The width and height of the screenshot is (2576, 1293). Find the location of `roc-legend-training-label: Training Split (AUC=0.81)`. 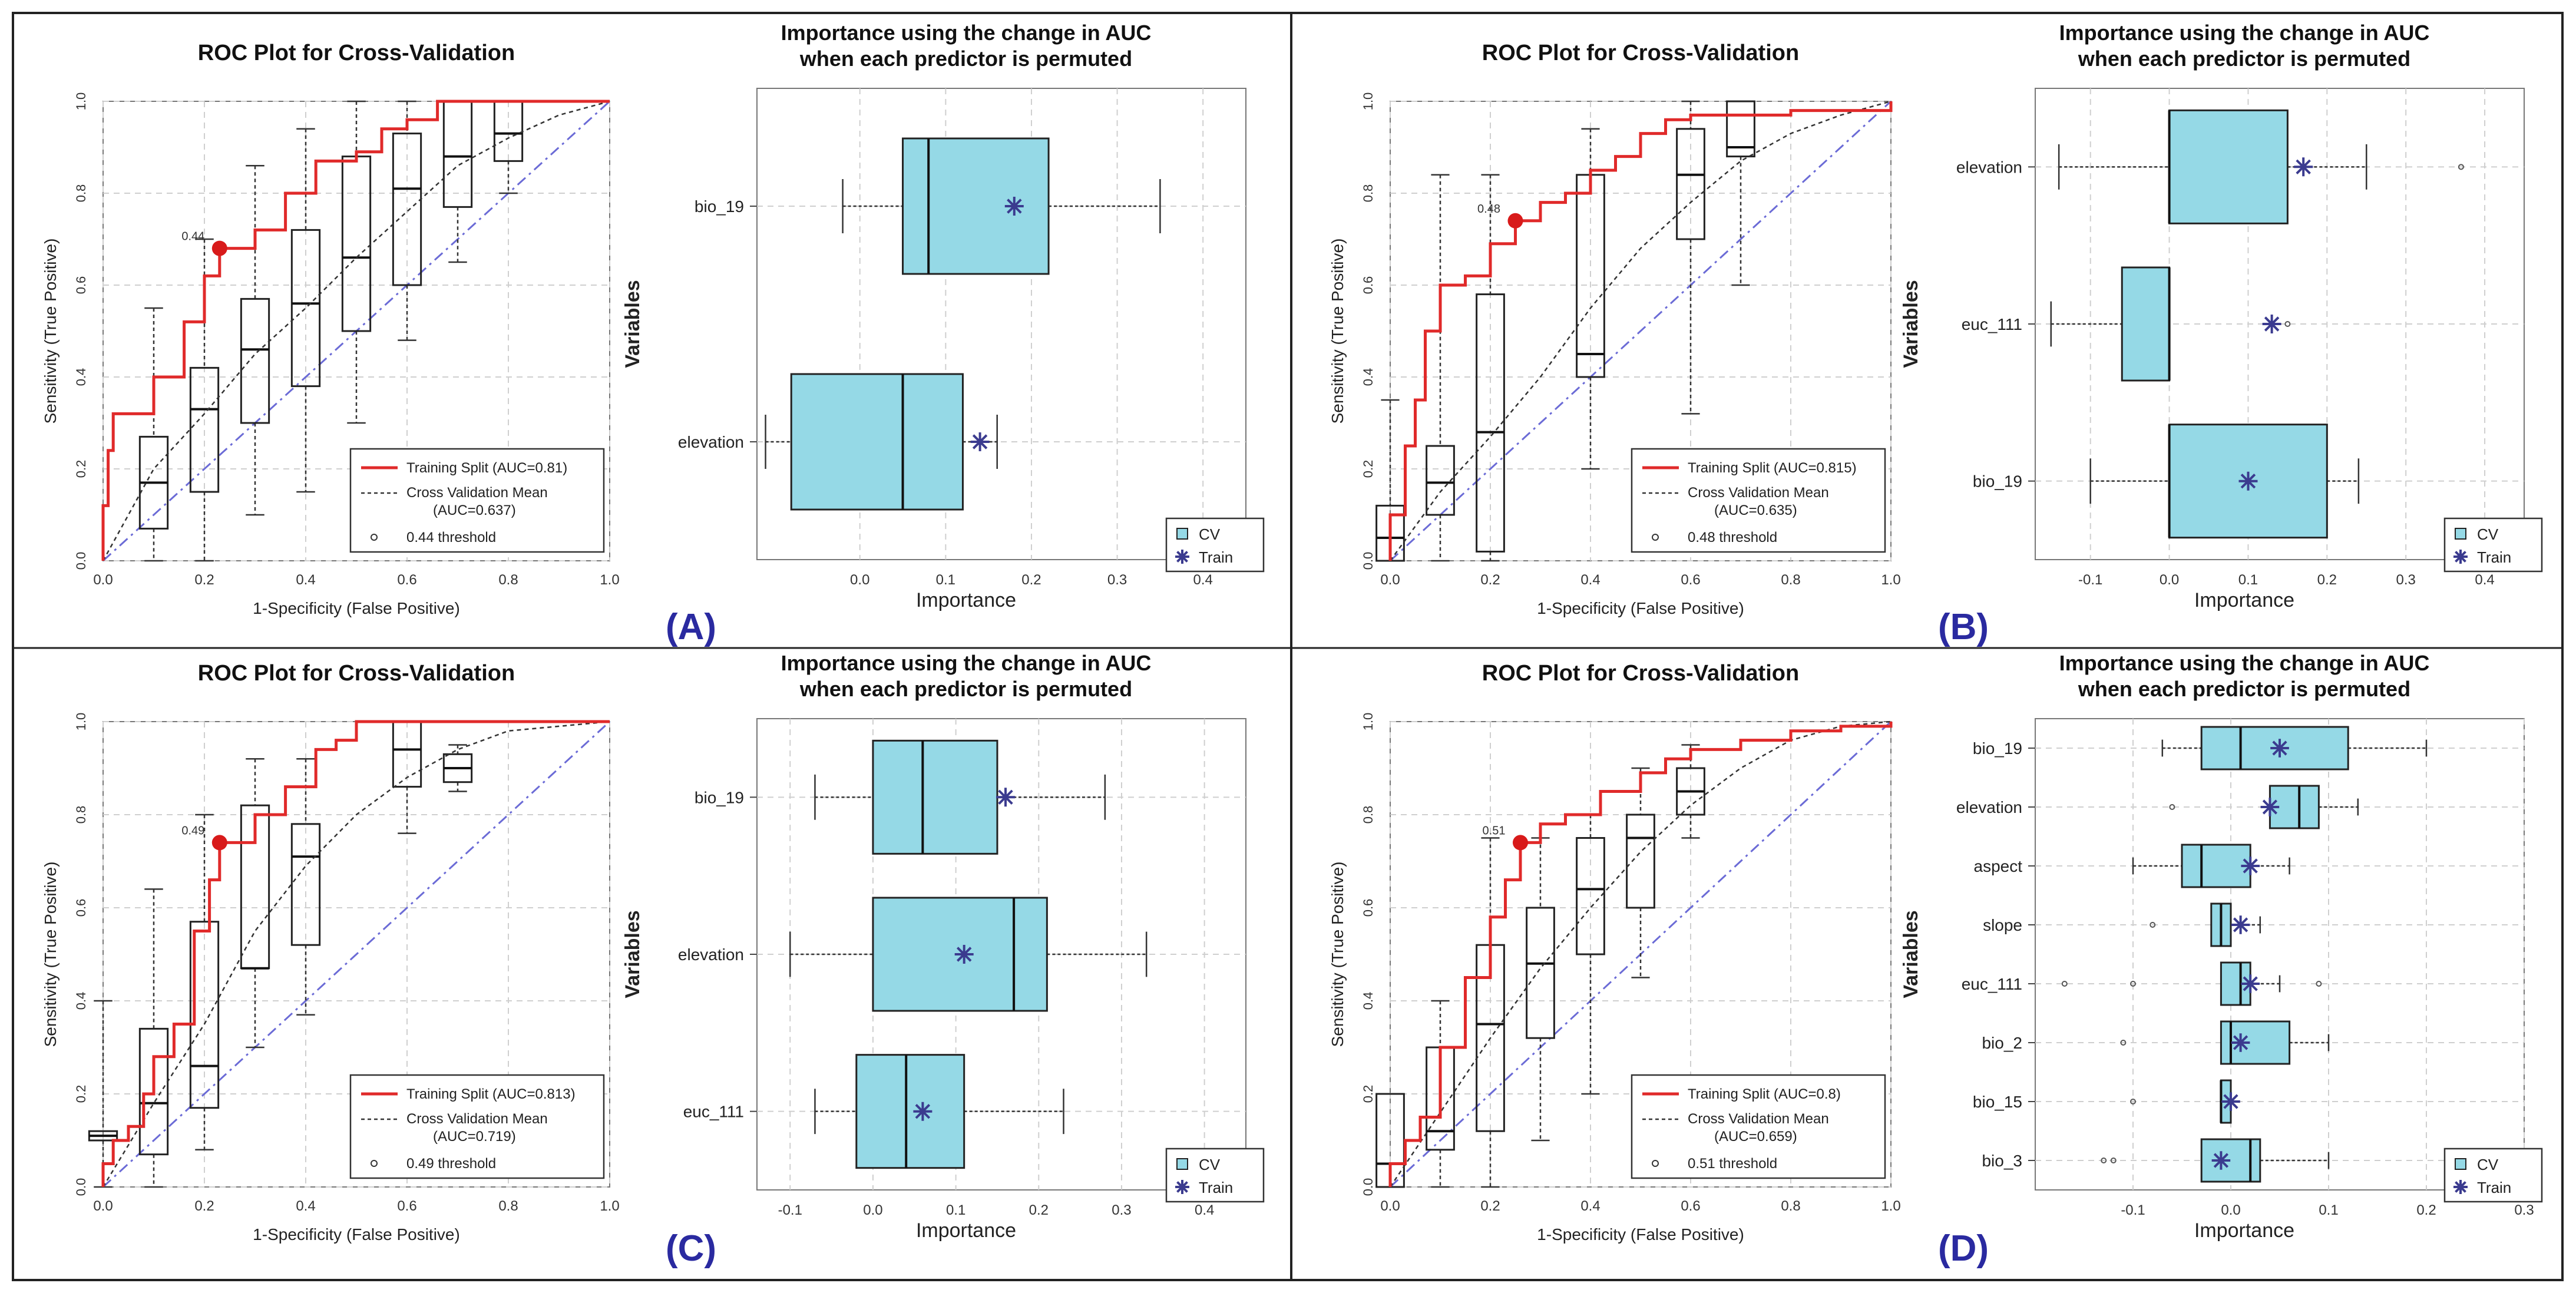

roc-legend-training-label: Training Split (AUC=0.81) is located at coordinates (486, 468).